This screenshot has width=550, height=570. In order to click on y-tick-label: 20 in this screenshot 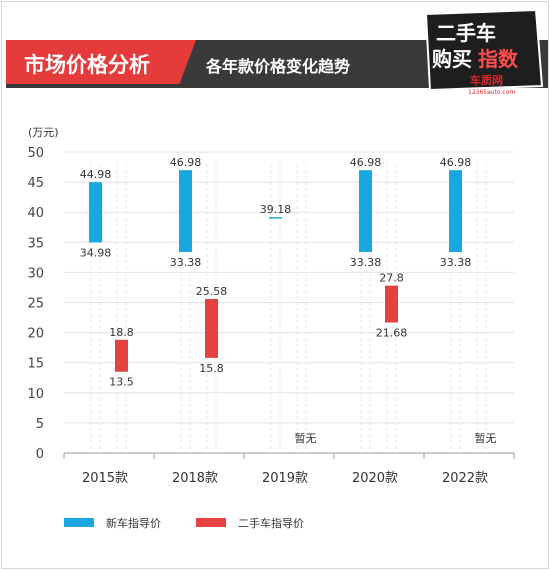, I will do `click(35, 334)`.